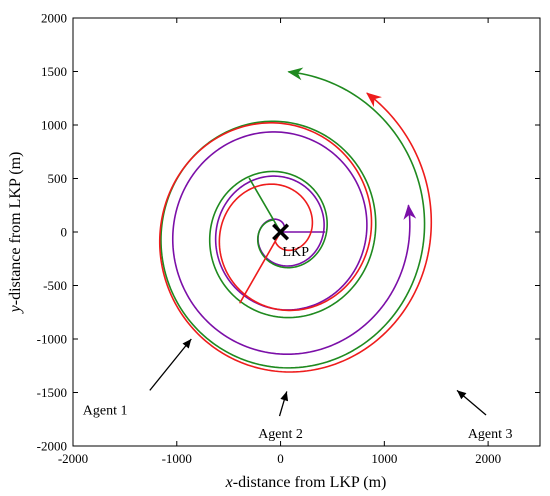  I want to click on x-tick-label: 2000, so click(488, 458).